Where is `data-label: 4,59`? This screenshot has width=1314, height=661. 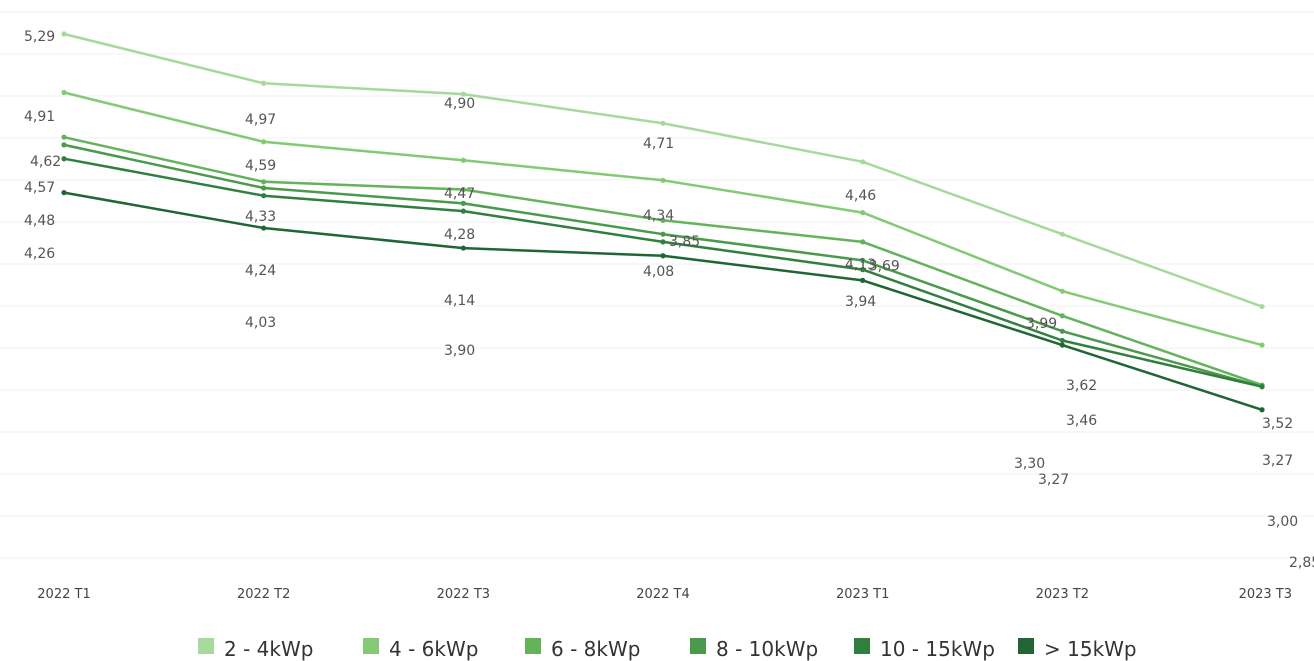
data-label: 4,59 is located at coordinates (260, 166).